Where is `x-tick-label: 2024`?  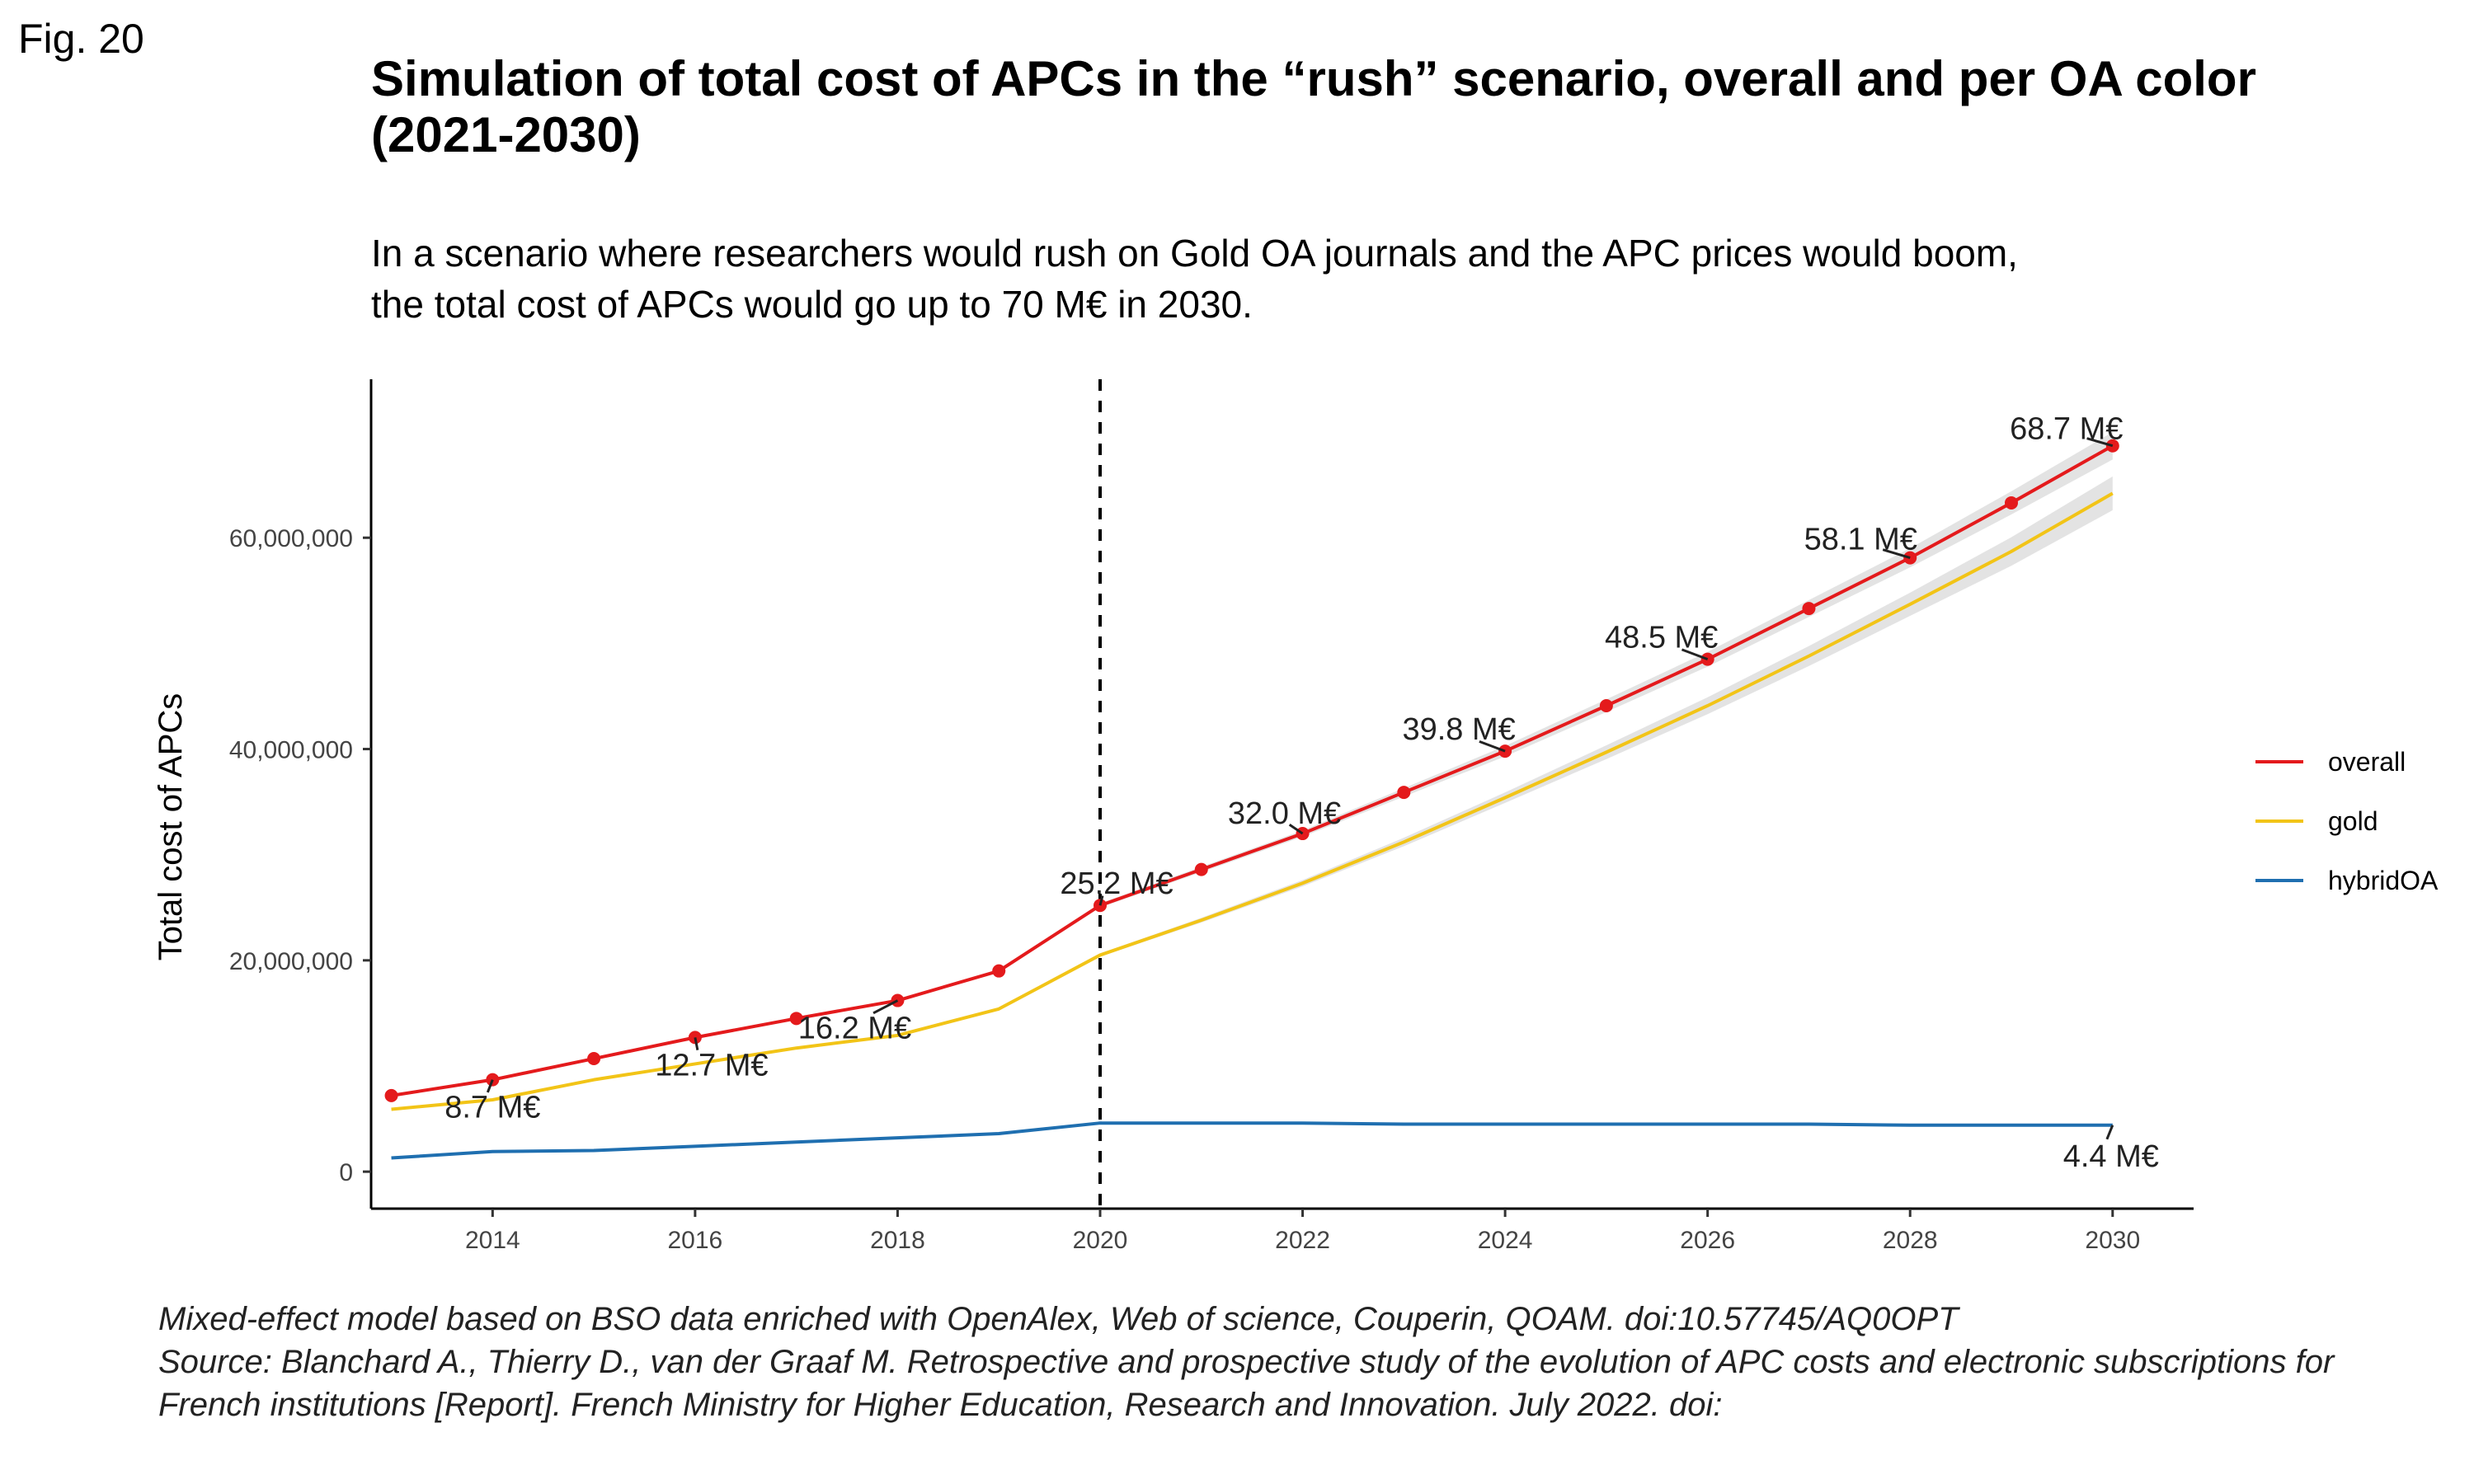
x-tick-label: 2024 is located at coordinates (1505, 1240).